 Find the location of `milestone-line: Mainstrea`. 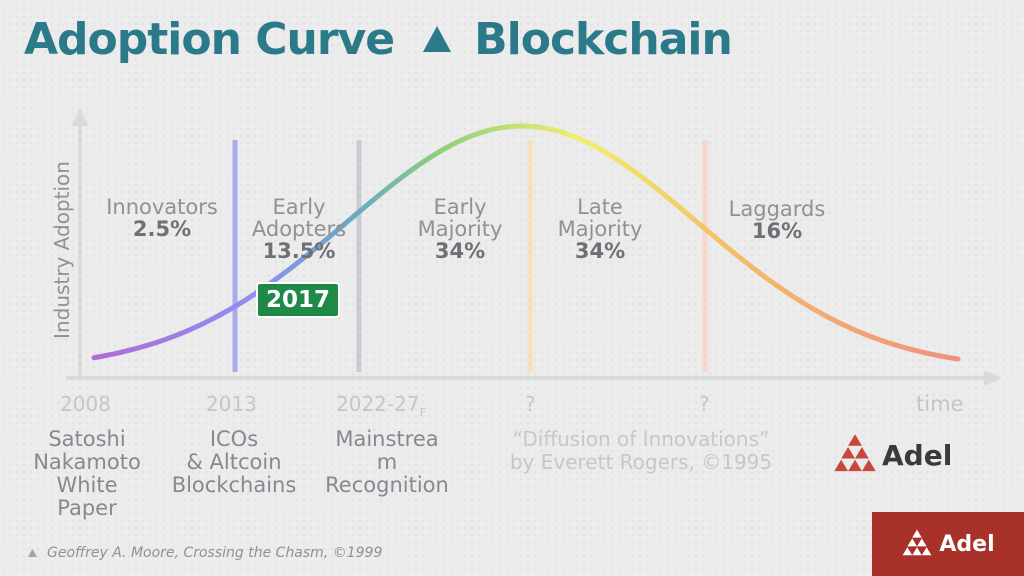

milestone-line: Mainstrea is located at coordinates (387, 439).